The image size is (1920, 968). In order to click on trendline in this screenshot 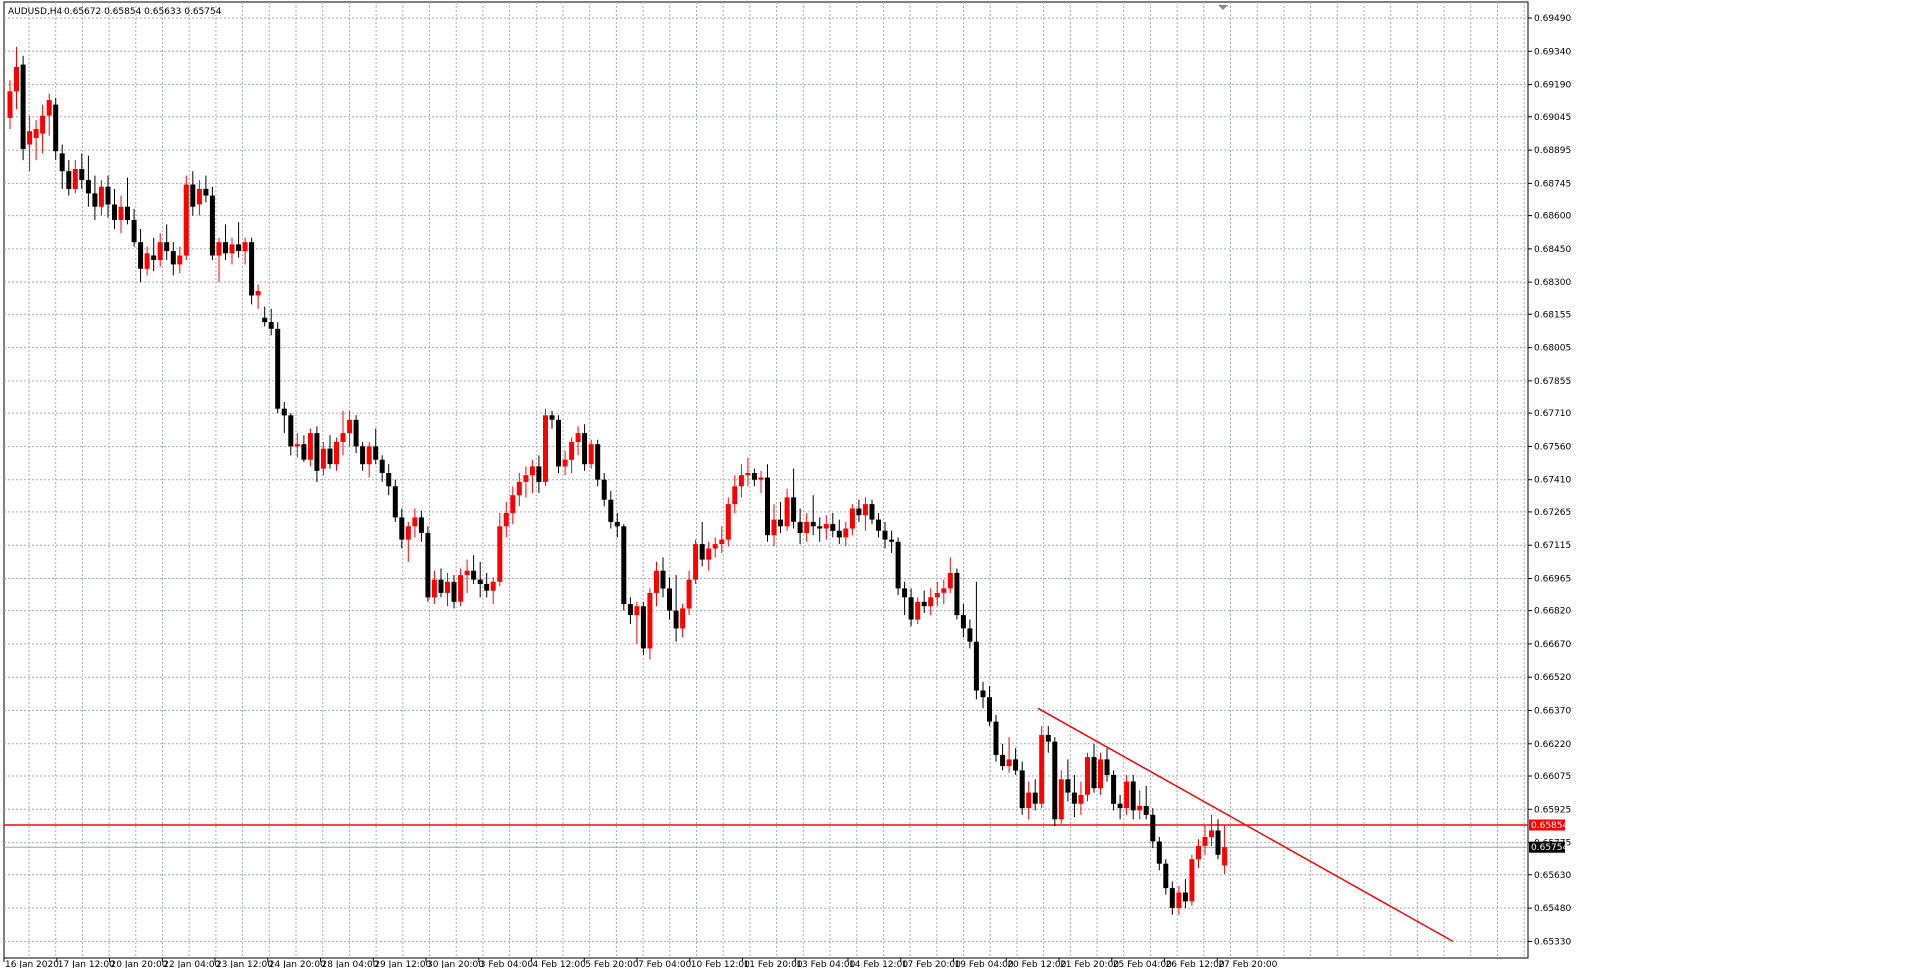, I will do `click(1245, 825)`.